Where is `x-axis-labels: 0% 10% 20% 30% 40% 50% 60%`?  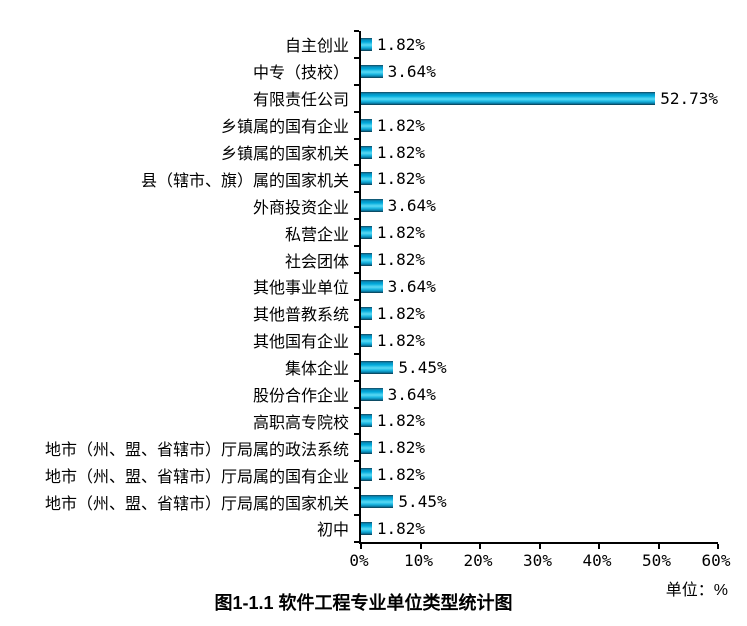
x-axis-labels: 0% 10% 20% 30% 40% 50% 60% is located at coordinates (539, 561).